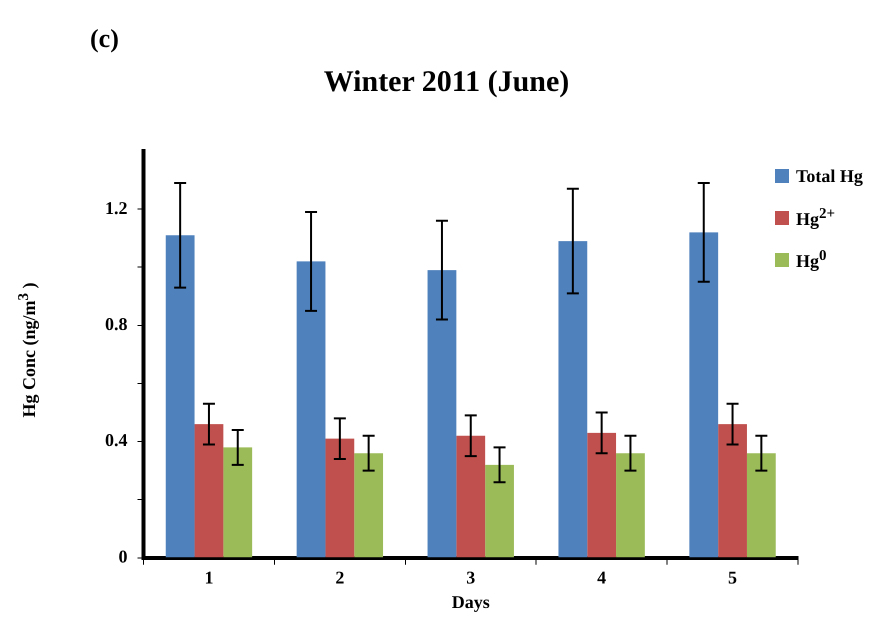 The width and height of the screenshot is (893, 619). What do you see at coordinates (811, 260) in the screenshot?
I see `legend-label: Hg$^{0}$` at bounding box center [811, 260].